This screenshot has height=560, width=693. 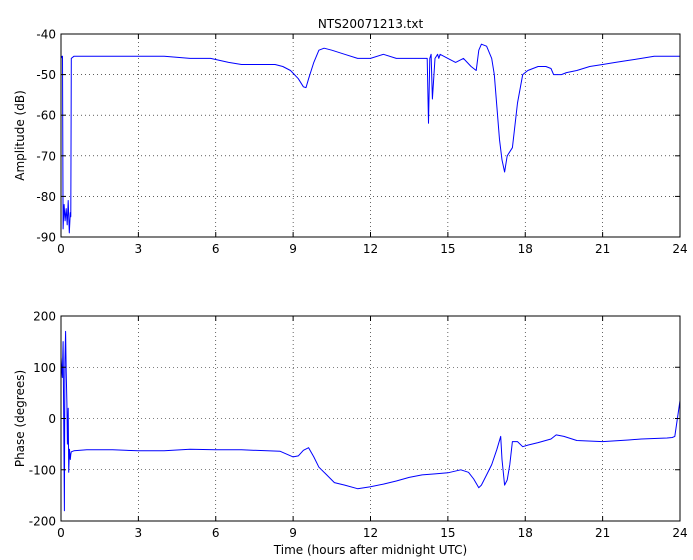 What do you see at coordinates (61, 249) in the screenshot?
I see `amplitude-xtick-label: 0` at bounding box center [61, 249].